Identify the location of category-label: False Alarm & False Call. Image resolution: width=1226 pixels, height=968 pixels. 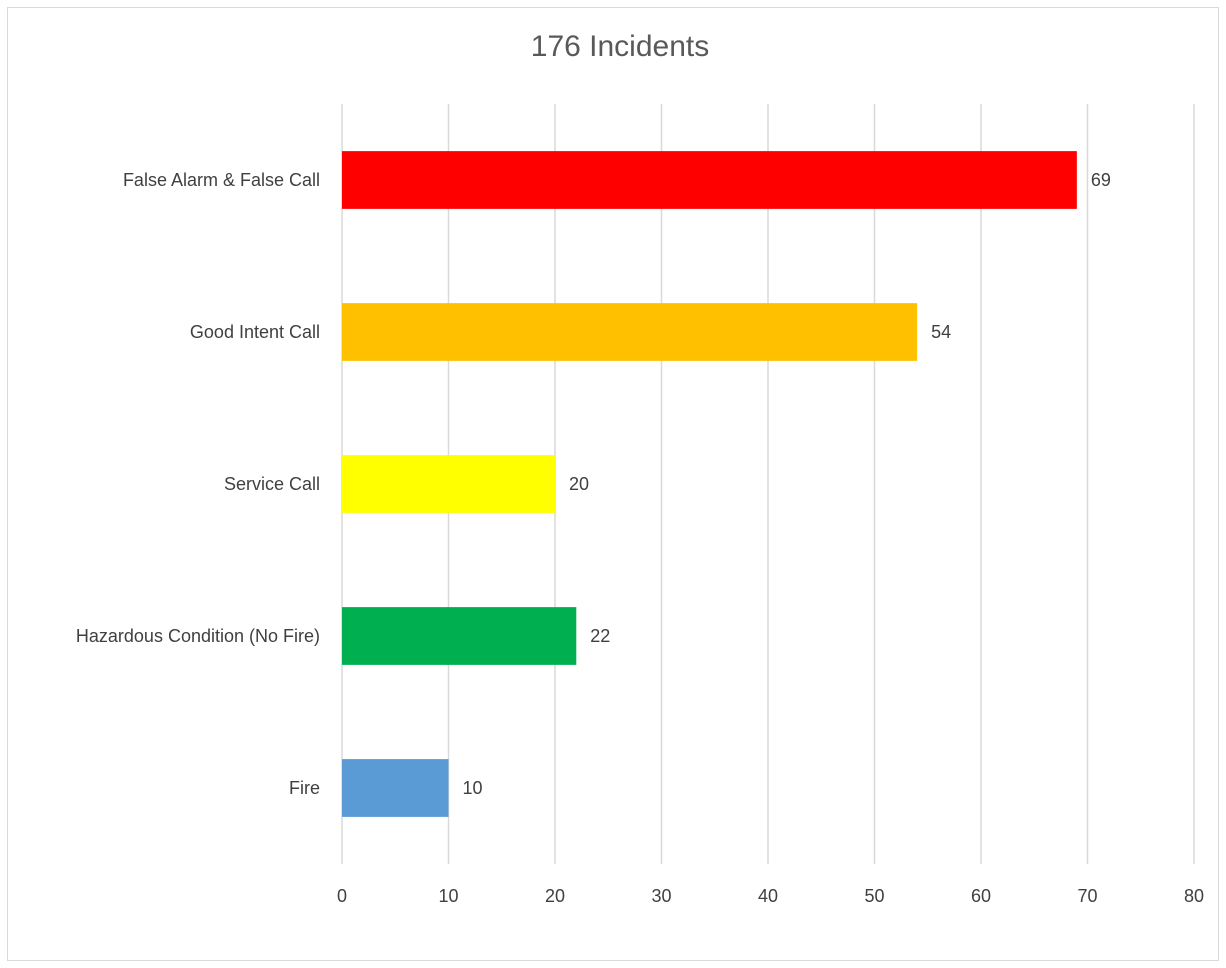
(221, 180).